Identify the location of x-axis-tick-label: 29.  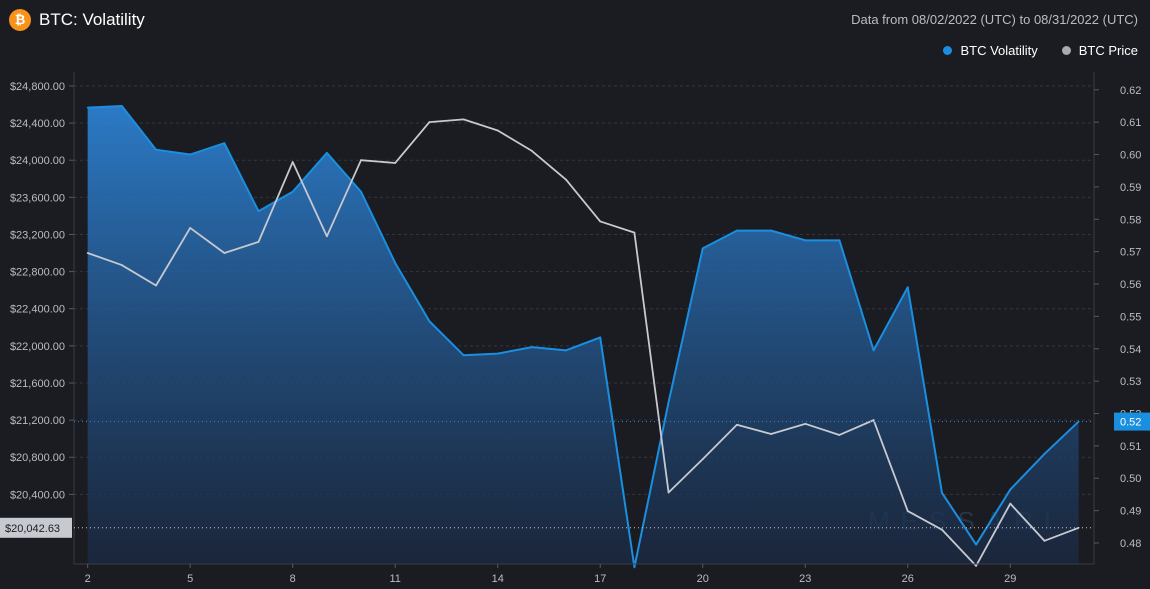
(1010, 579).